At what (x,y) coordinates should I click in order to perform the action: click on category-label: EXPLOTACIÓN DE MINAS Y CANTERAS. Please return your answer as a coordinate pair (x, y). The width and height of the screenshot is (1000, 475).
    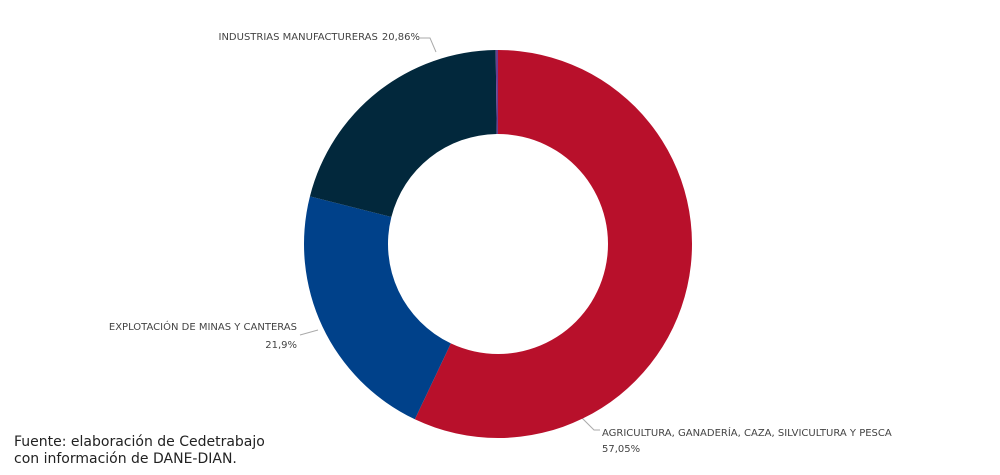
    Looking at the image, I should click on (203, 326).